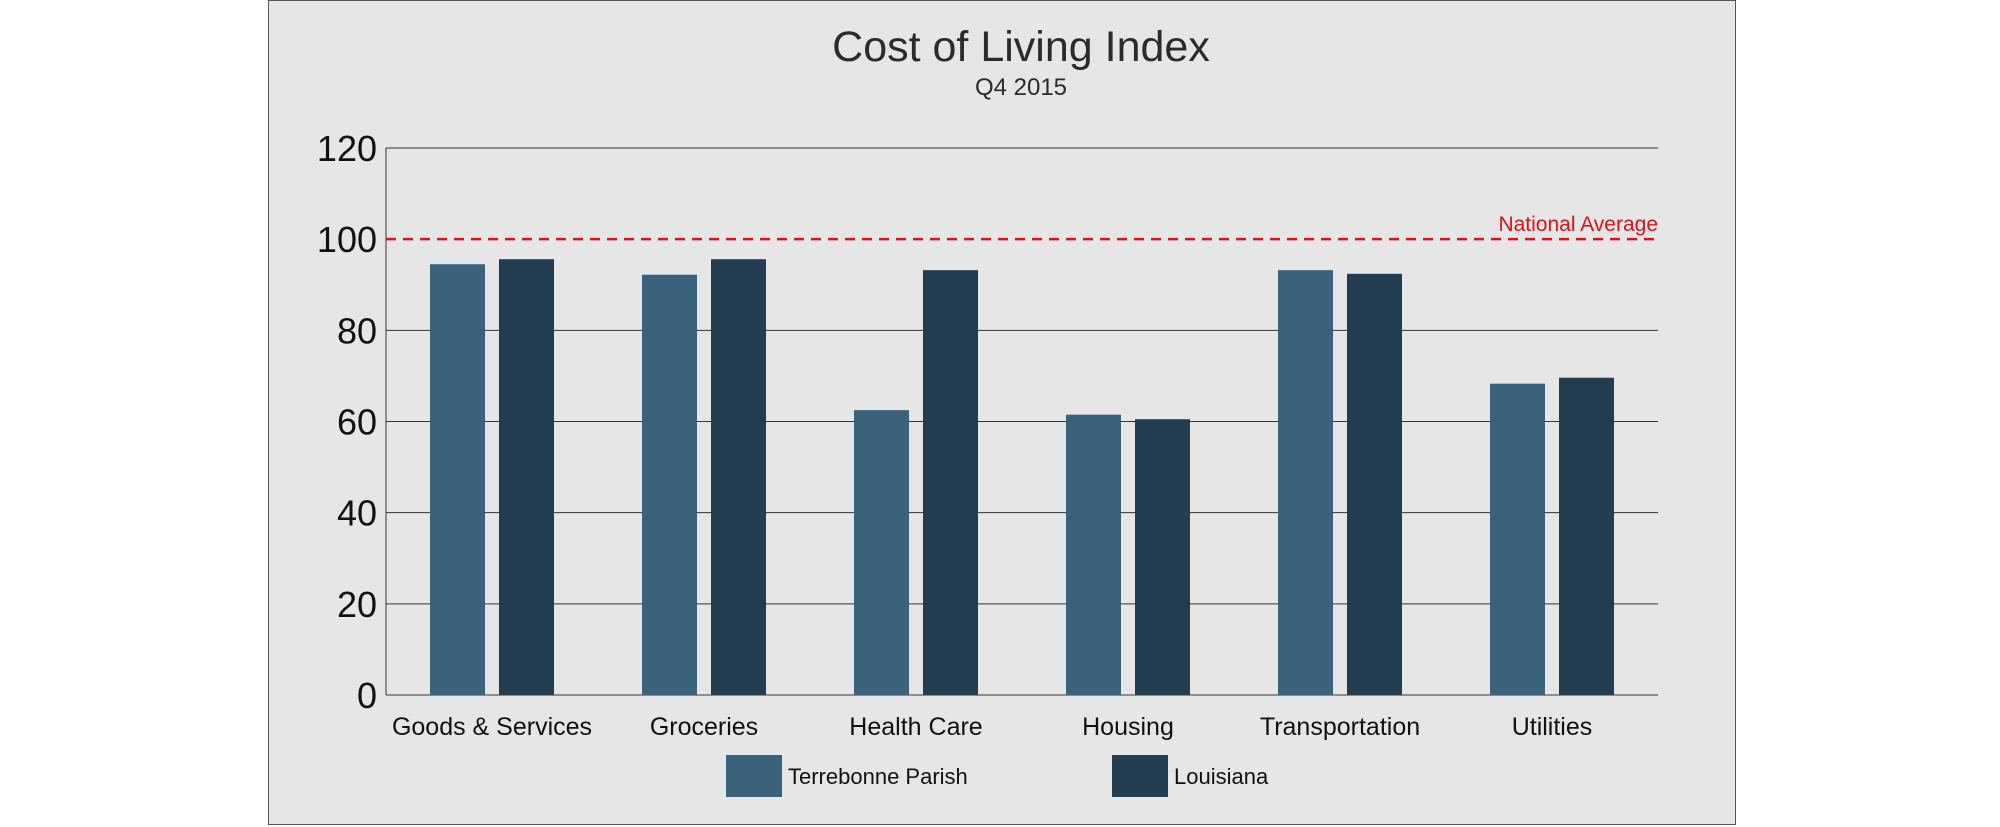  Describe the element at coordinates (357, 604) in the screenshot. I see `y-tick-label: 20` at that location.